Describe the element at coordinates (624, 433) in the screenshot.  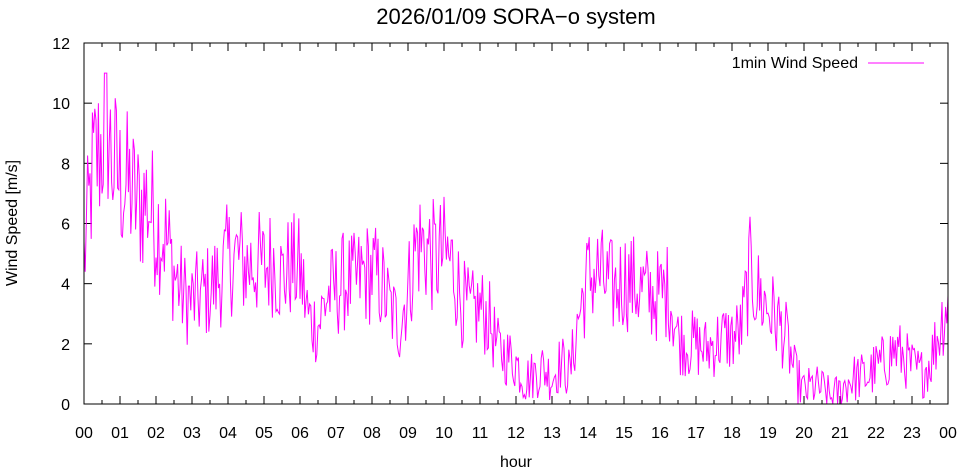
I see `x-tick-label: 15` at that location.